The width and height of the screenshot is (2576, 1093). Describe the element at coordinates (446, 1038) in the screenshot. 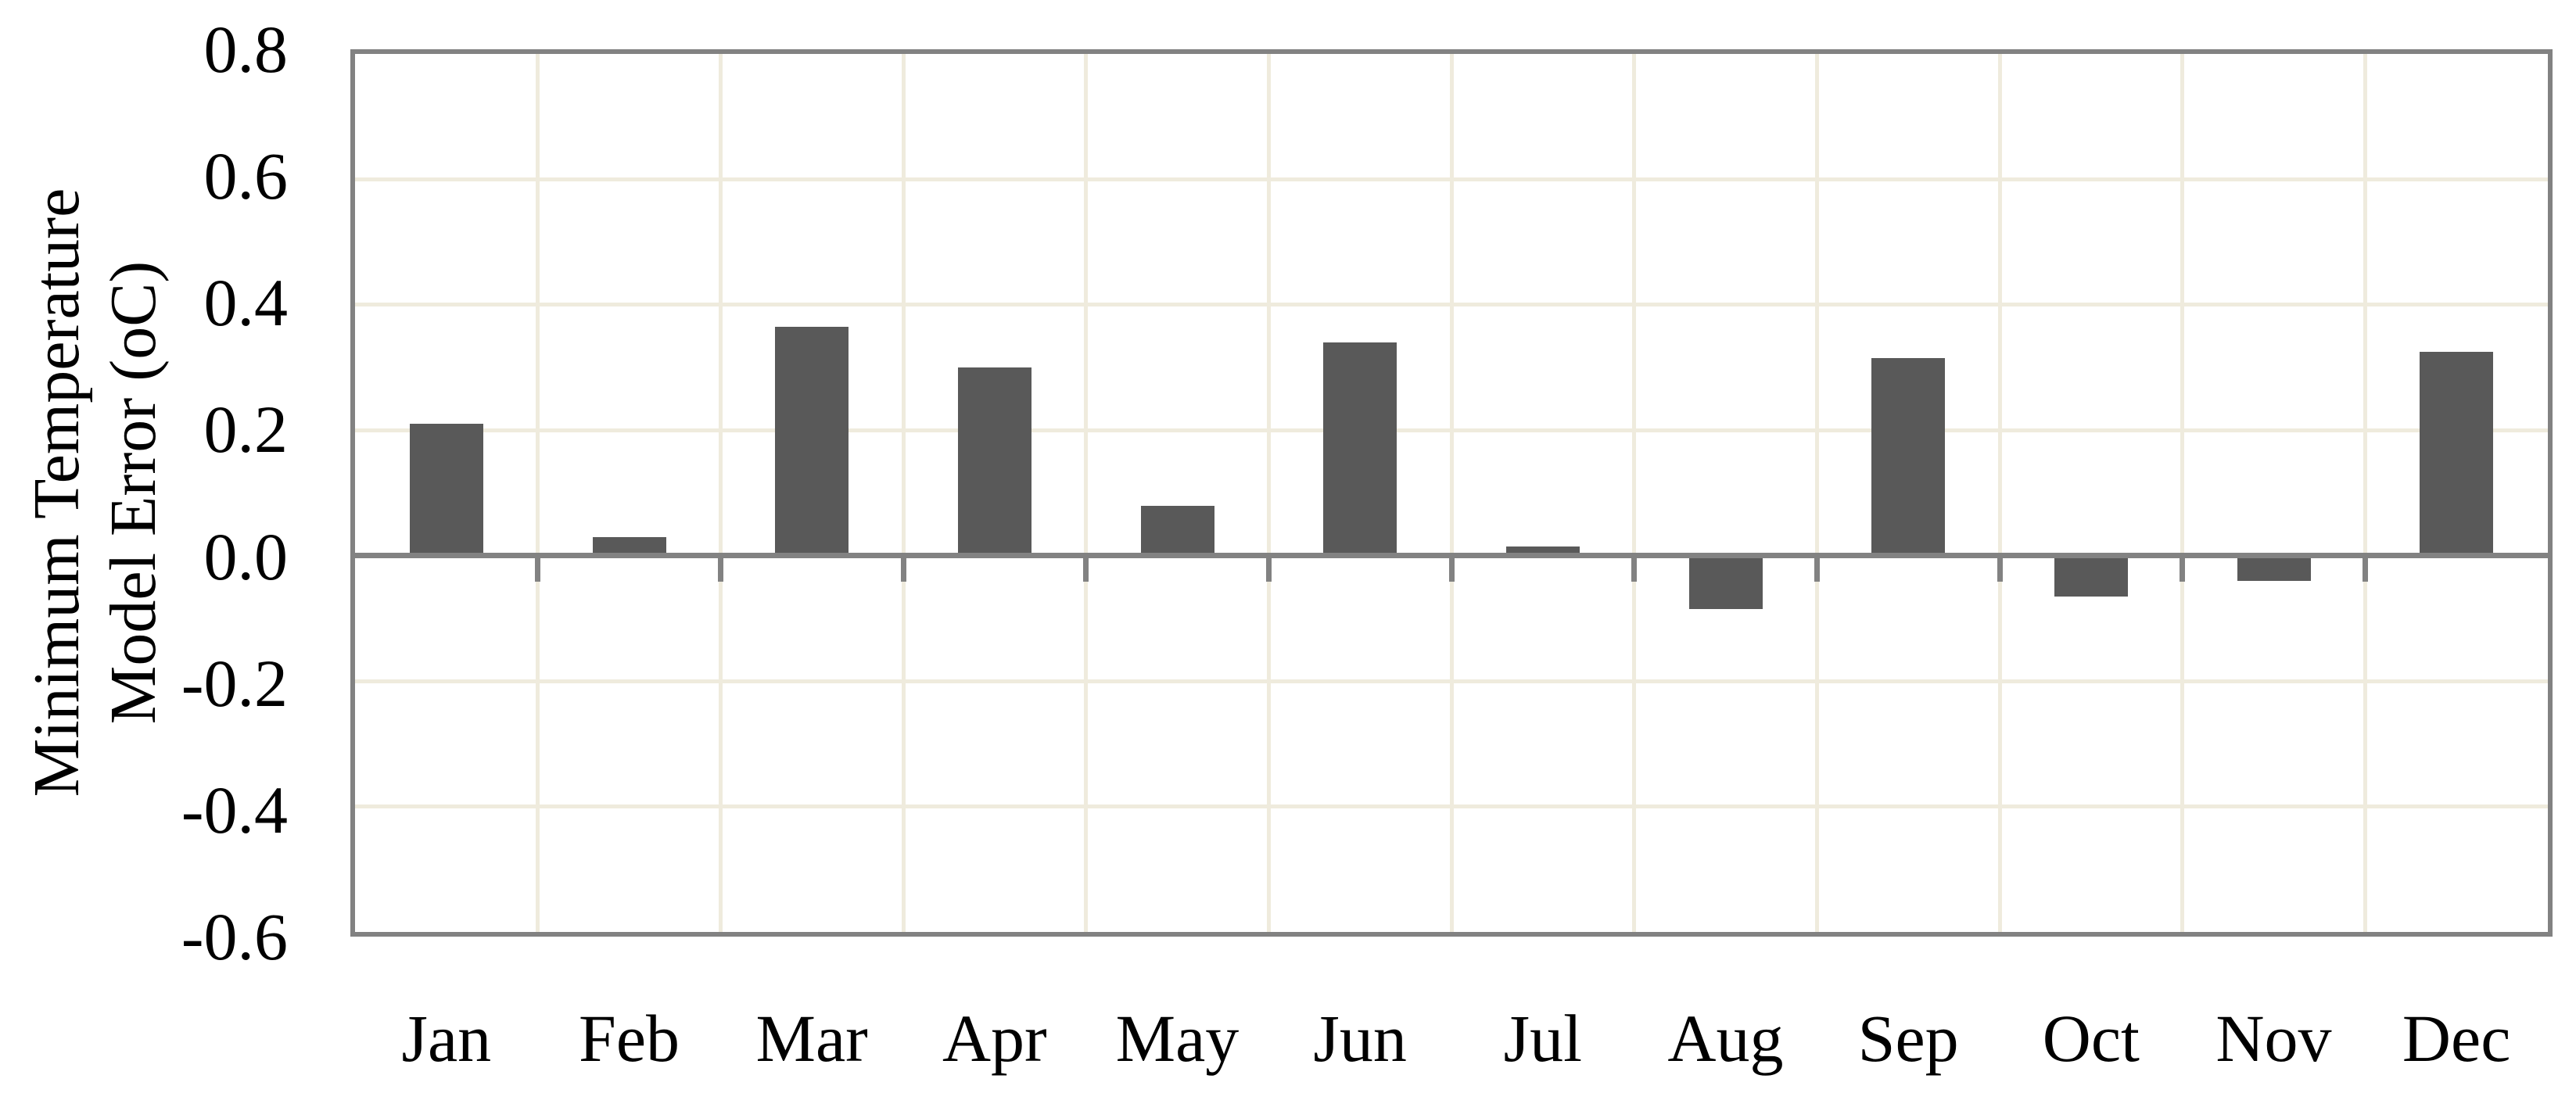

I see `x-tick-label-jan: Jan` at that location.